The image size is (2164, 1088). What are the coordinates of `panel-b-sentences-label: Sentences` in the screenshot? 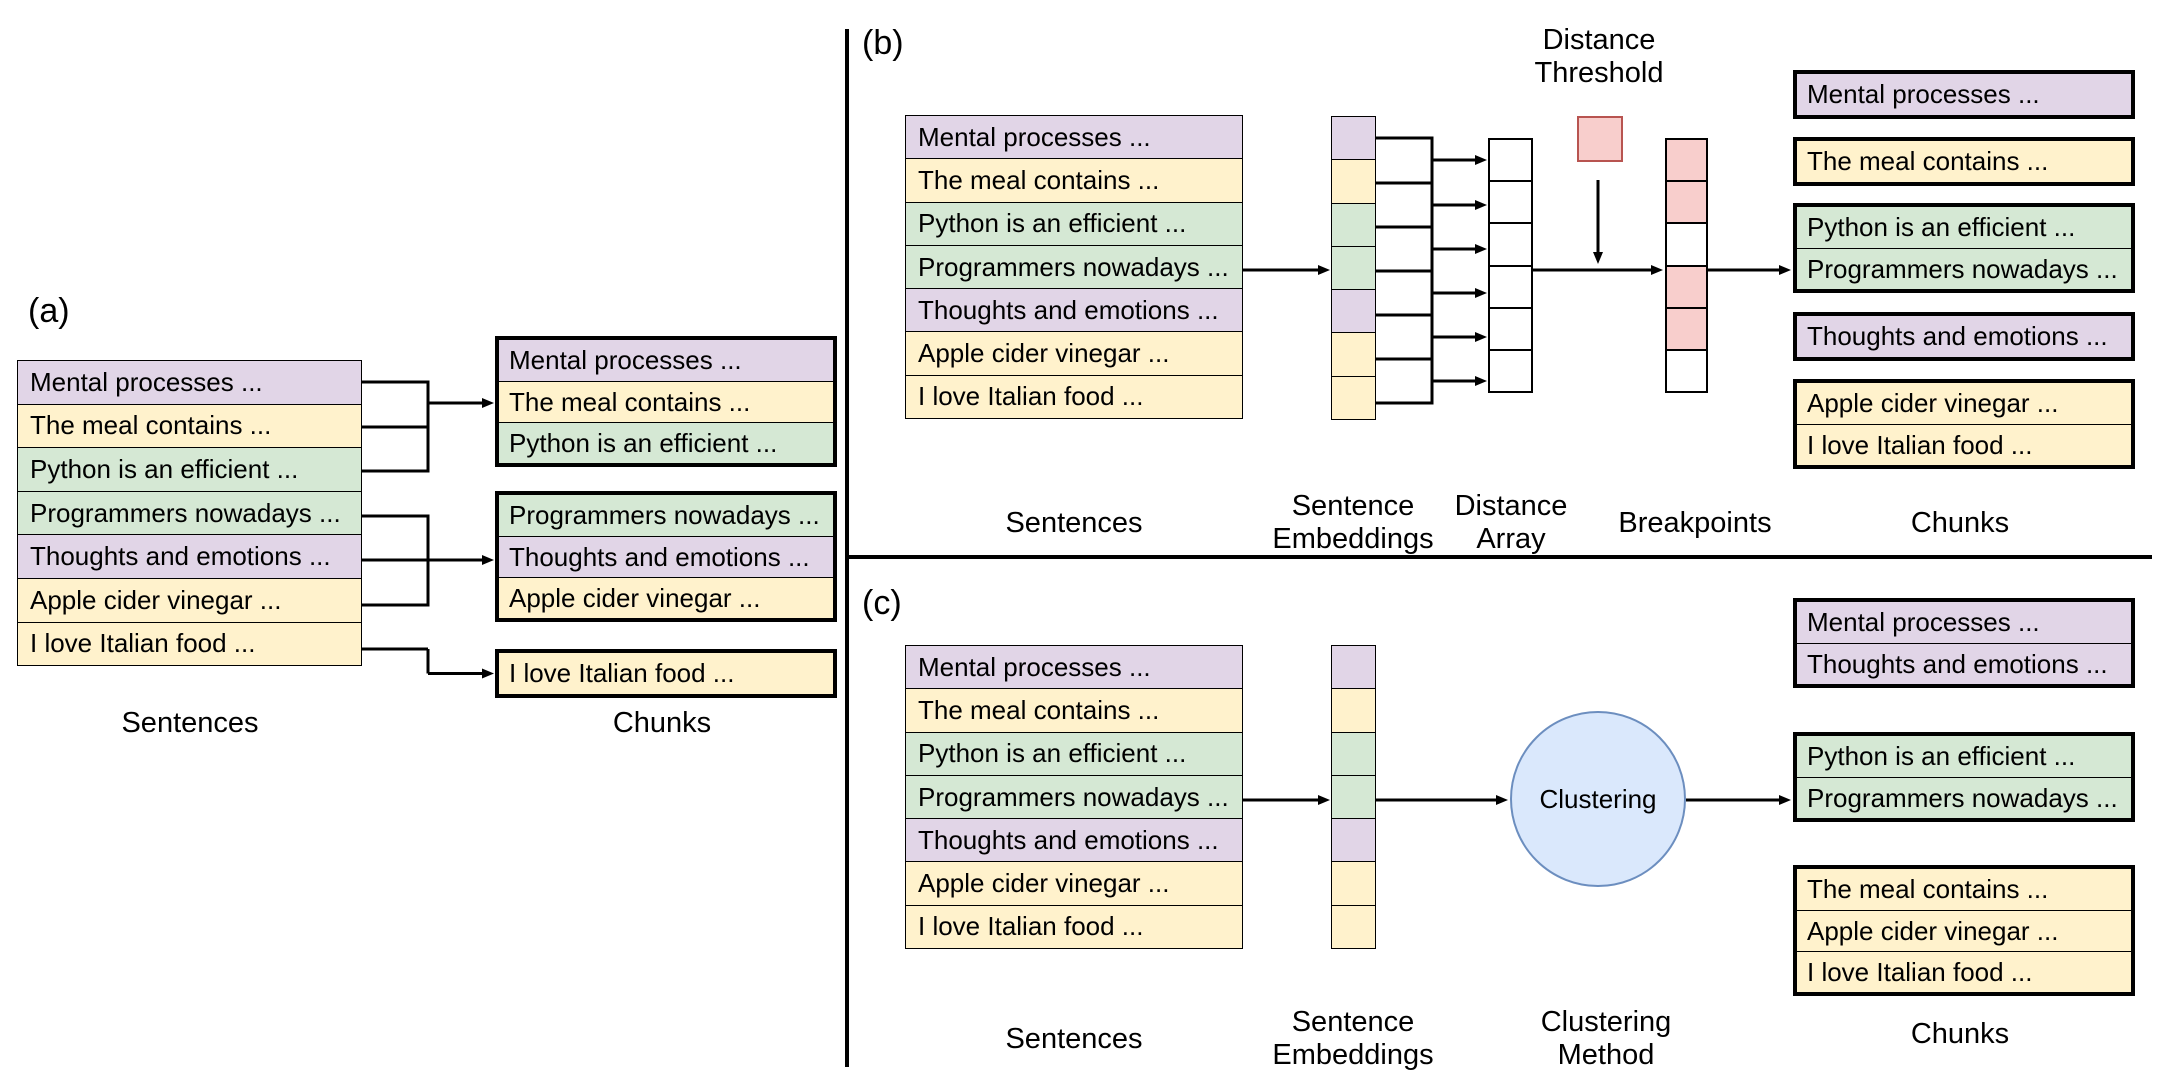 It's located at (1074, 523).